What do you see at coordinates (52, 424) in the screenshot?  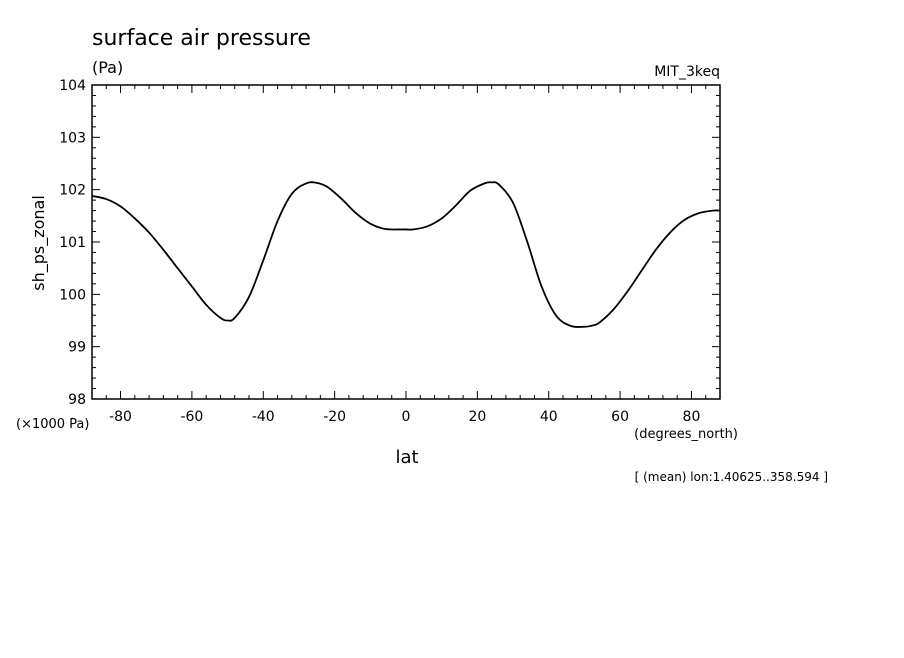 I see `y-multiplier-label: (×1000 Pa)` at bounding box center [52, 424].